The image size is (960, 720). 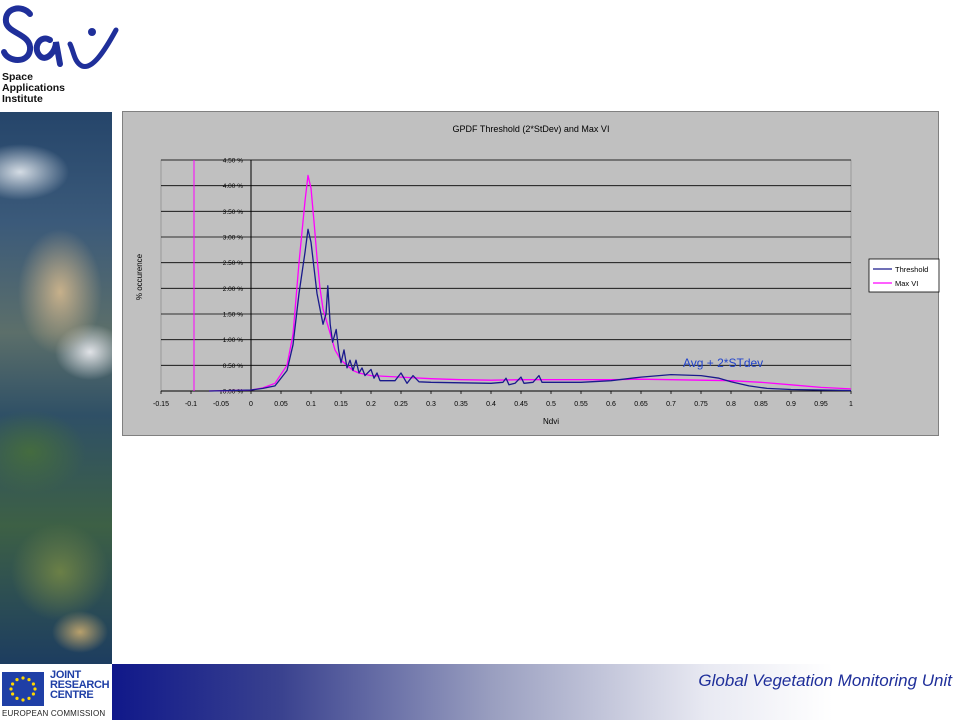 I want to click on x-tick-label: 0.8, so click(x=731, y=404).